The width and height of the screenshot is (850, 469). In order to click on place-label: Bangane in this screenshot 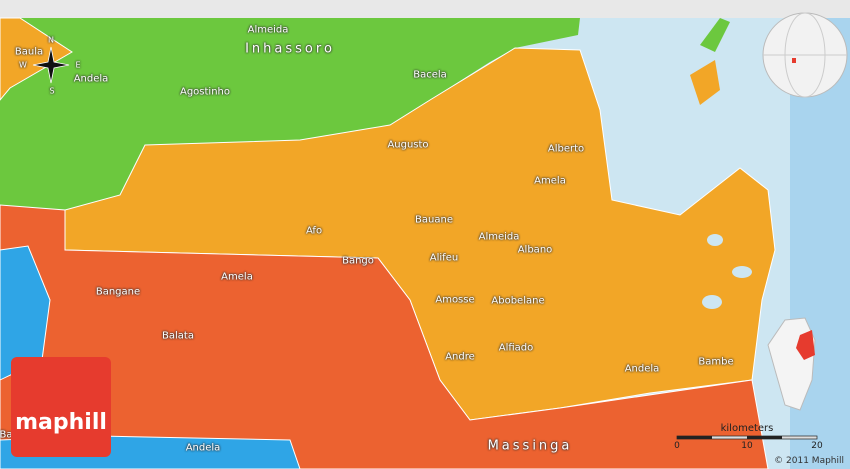, I will do `click(118, 292)`.